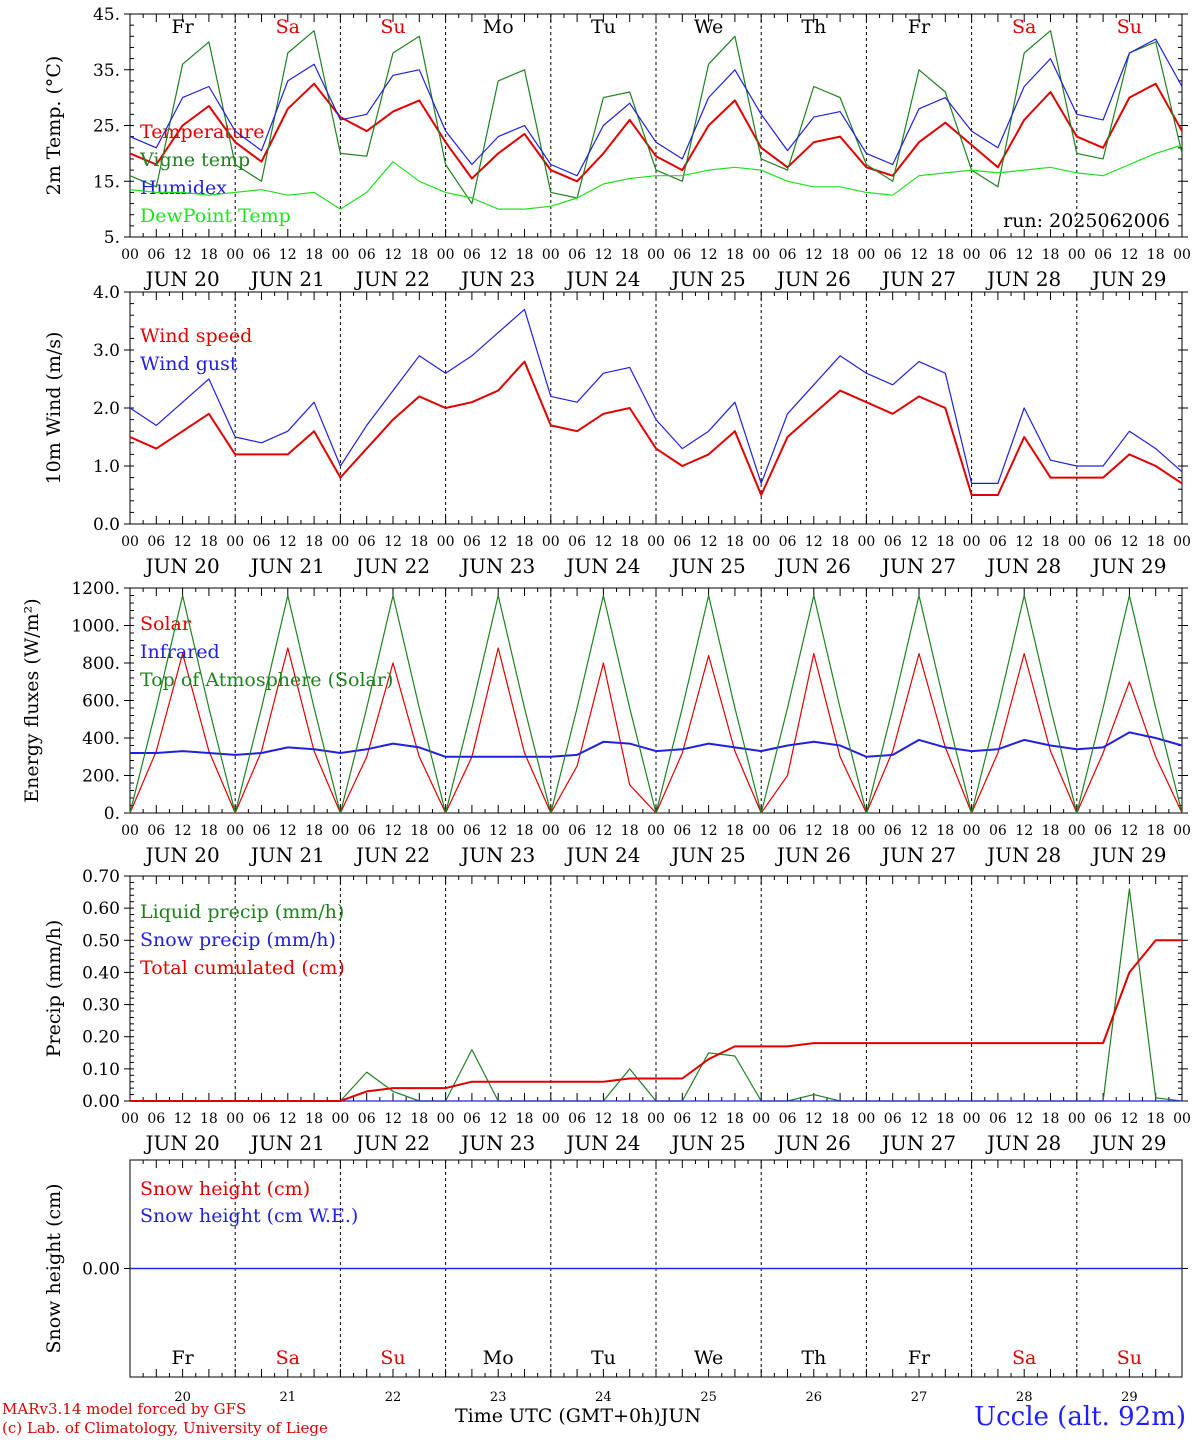 Image resolution: width=1194 pixels, height=1440 pixels. What do you see at coordinates (656, 1020) in the screenshot?
I see `series-line-total-cumulated-cm-` at bounding box center [656, 1020].